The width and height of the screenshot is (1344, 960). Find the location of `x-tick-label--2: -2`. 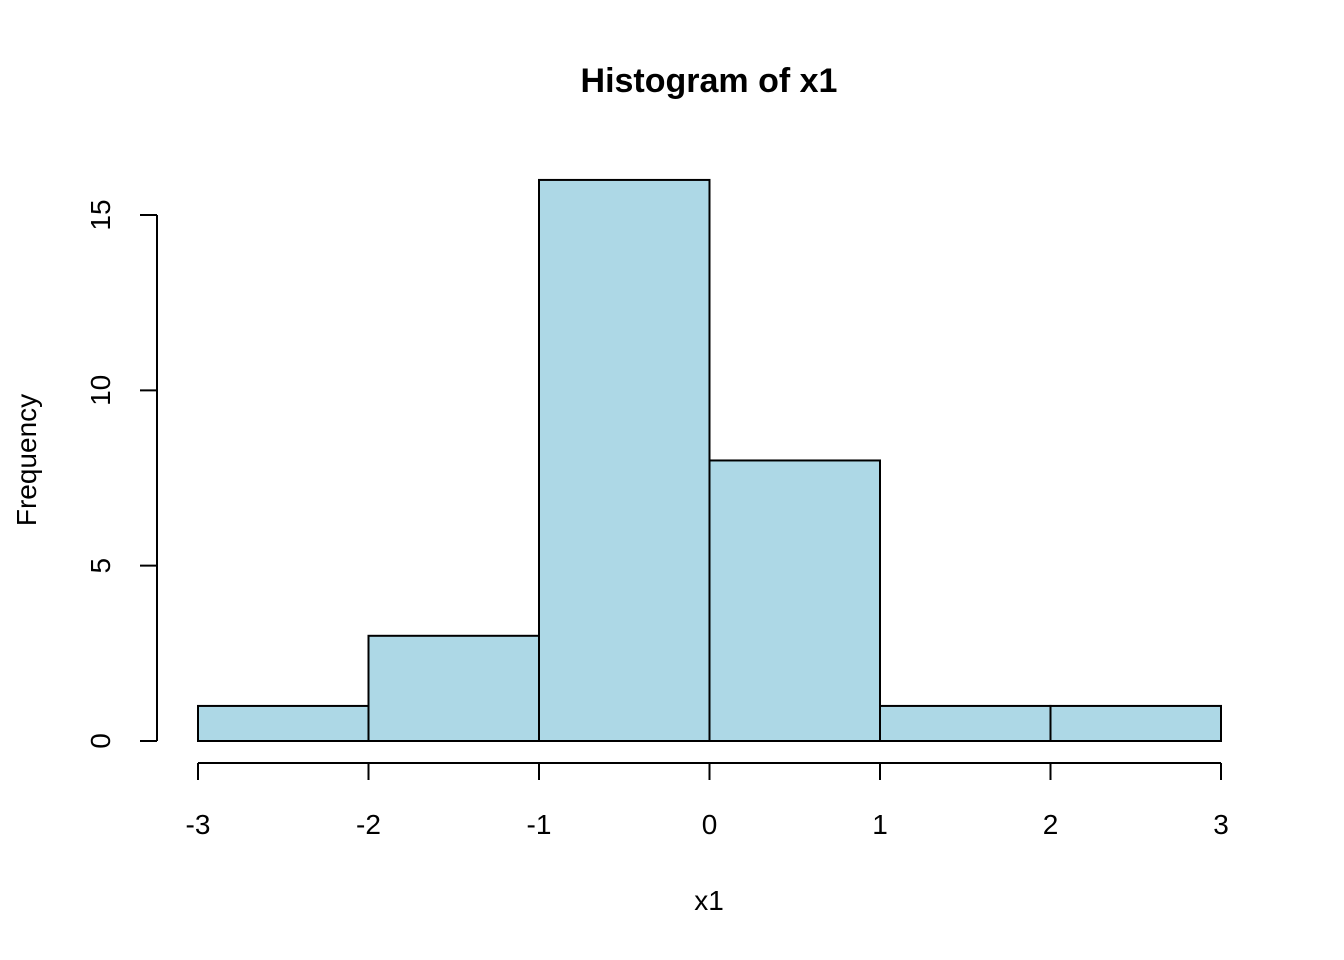

x-tick-label--2: -2 is located at coordinates (368, 824).